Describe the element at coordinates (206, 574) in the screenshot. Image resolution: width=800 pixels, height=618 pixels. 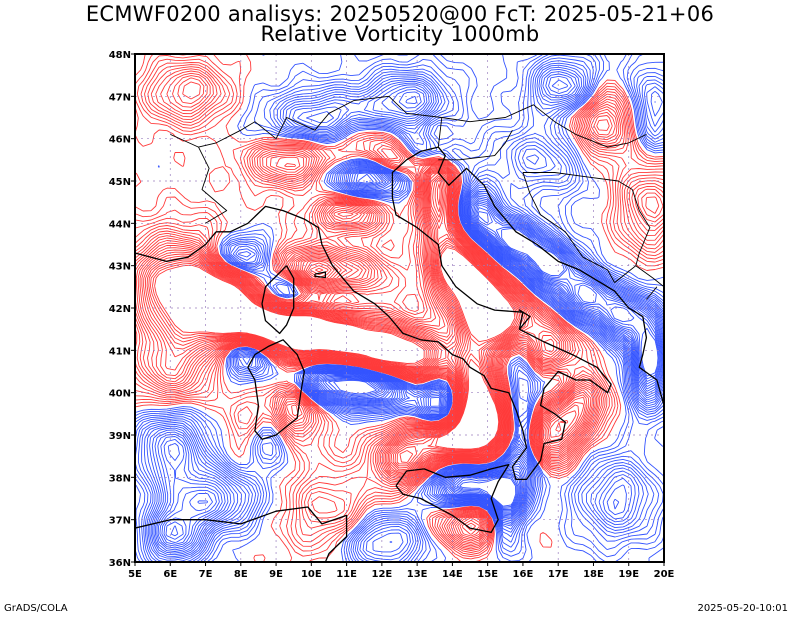
I see `lon-tick-label: 7E` at that location.